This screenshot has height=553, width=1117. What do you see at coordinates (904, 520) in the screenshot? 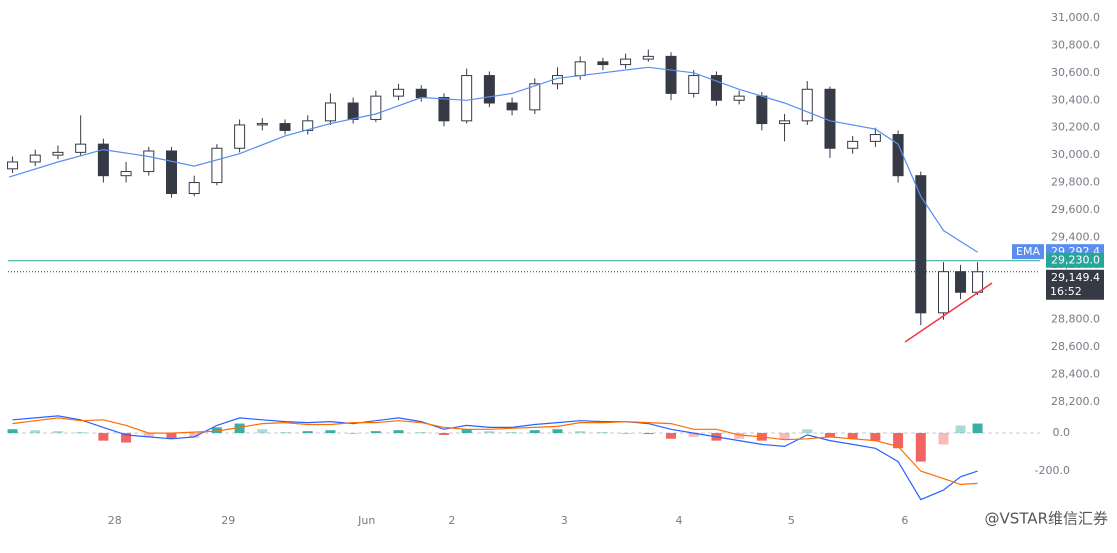
I see `x-tick-label: 6` at bounding box center [904, 520].